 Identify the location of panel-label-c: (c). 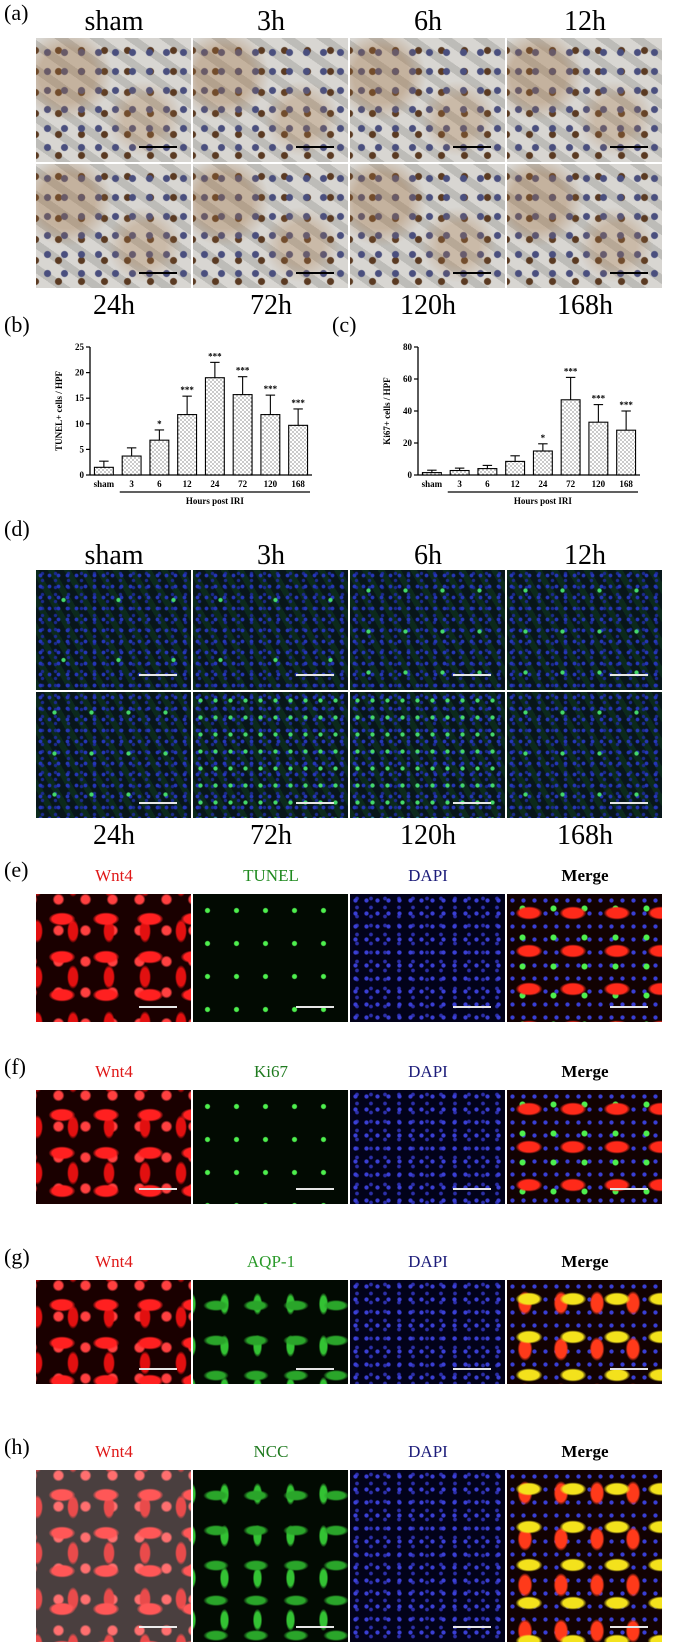
(344, 324).